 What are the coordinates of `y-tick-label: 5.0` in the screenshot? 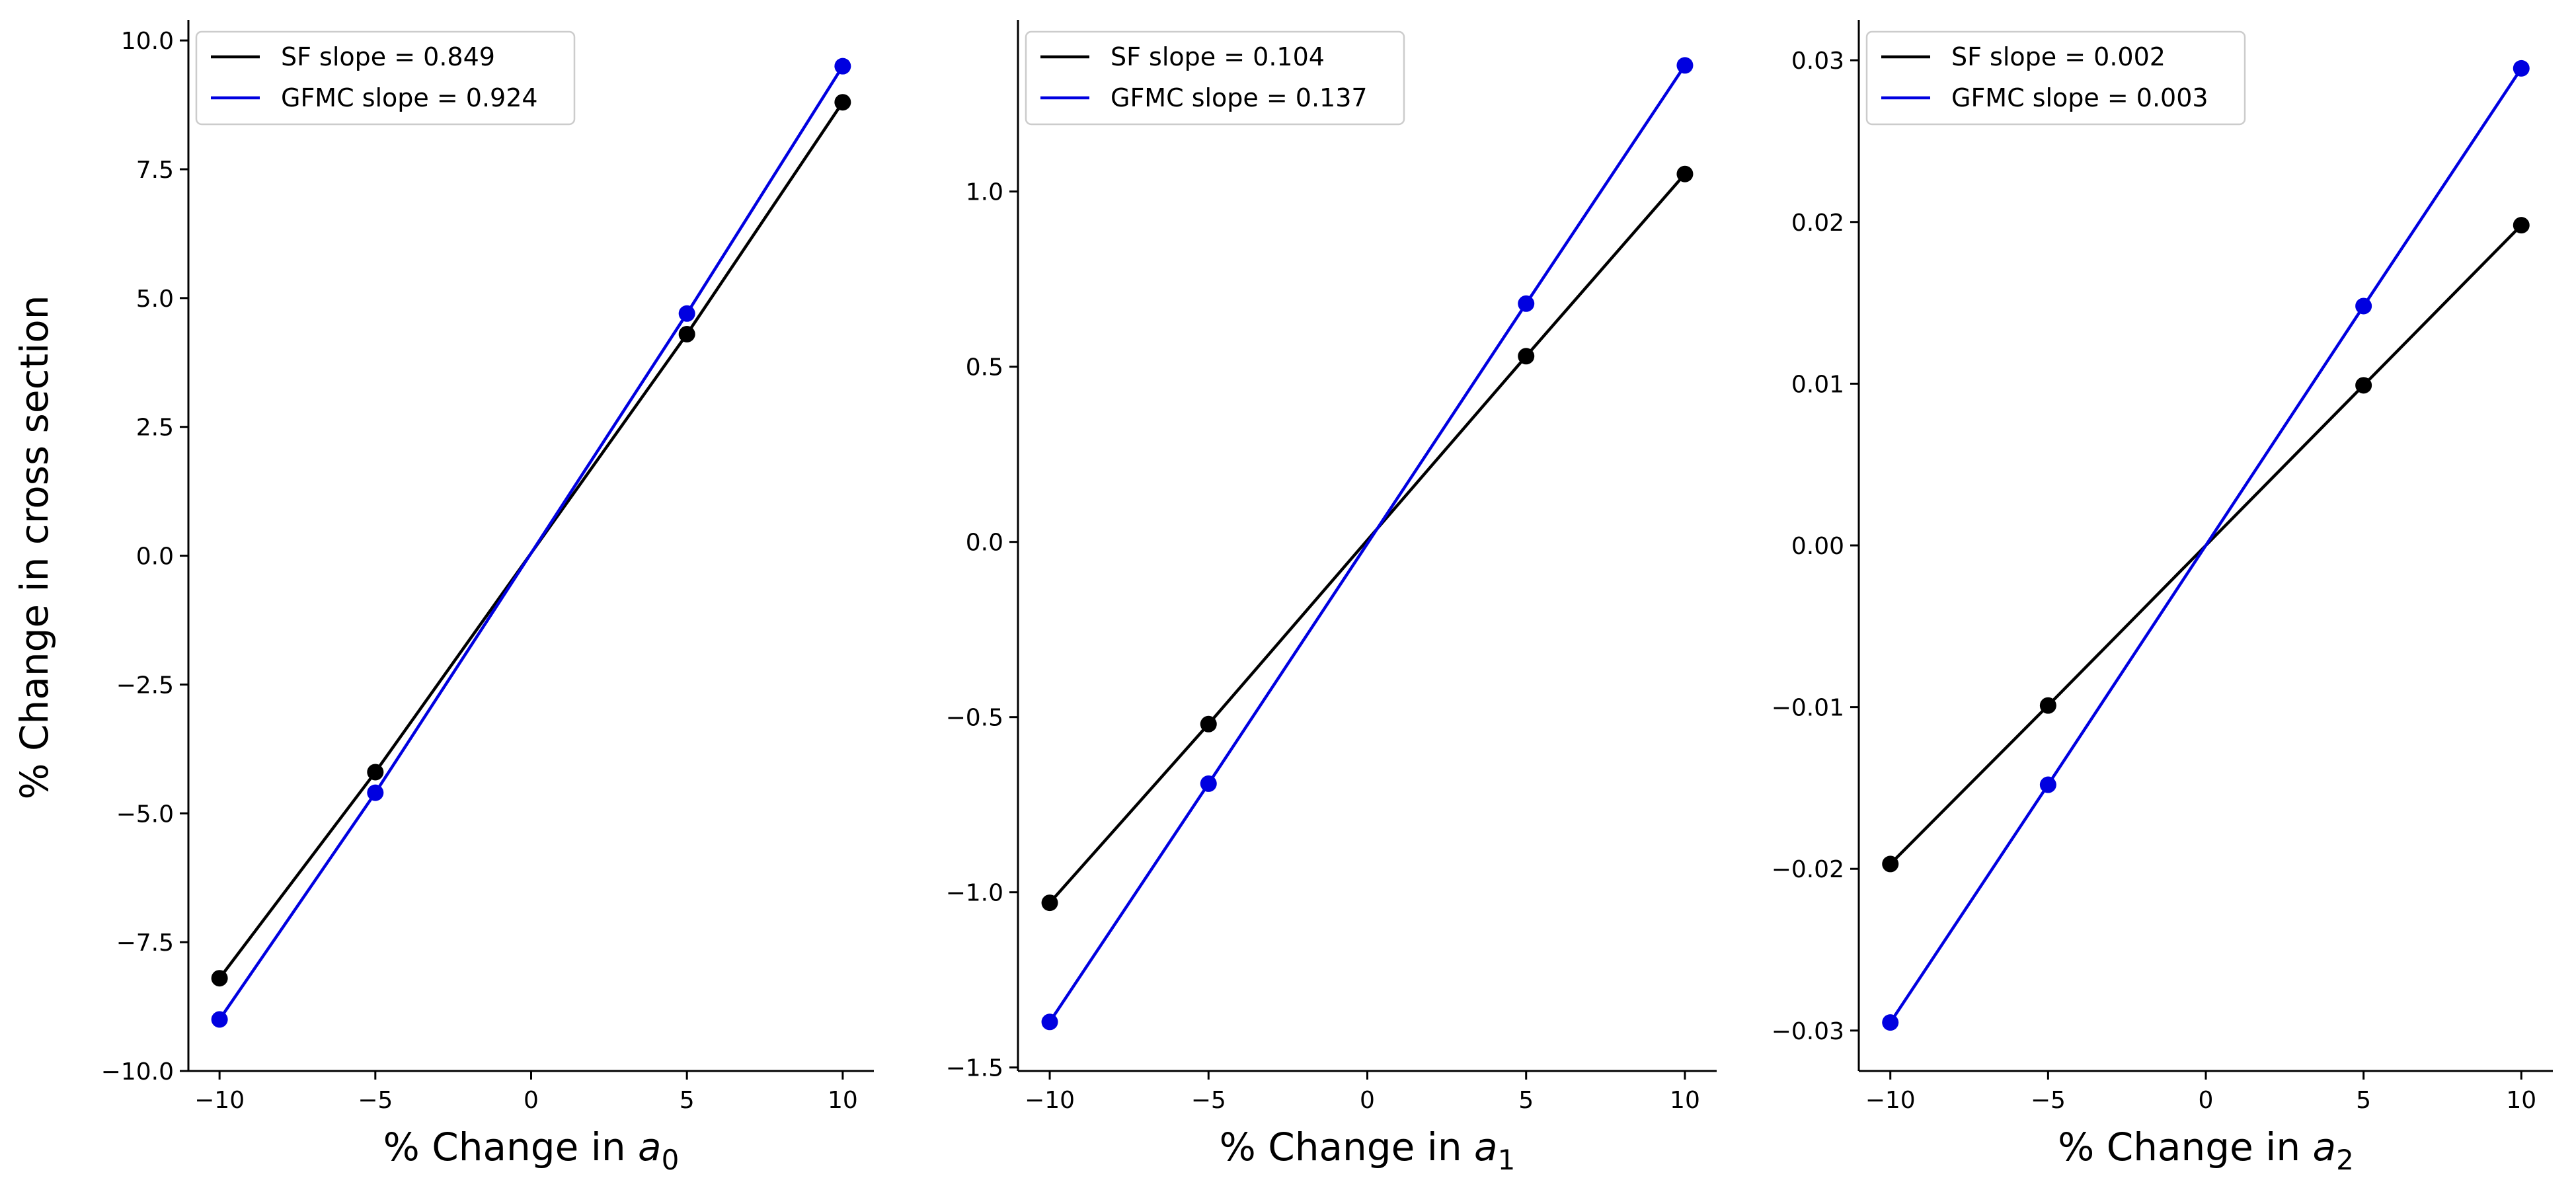 It's located at (155, 299).